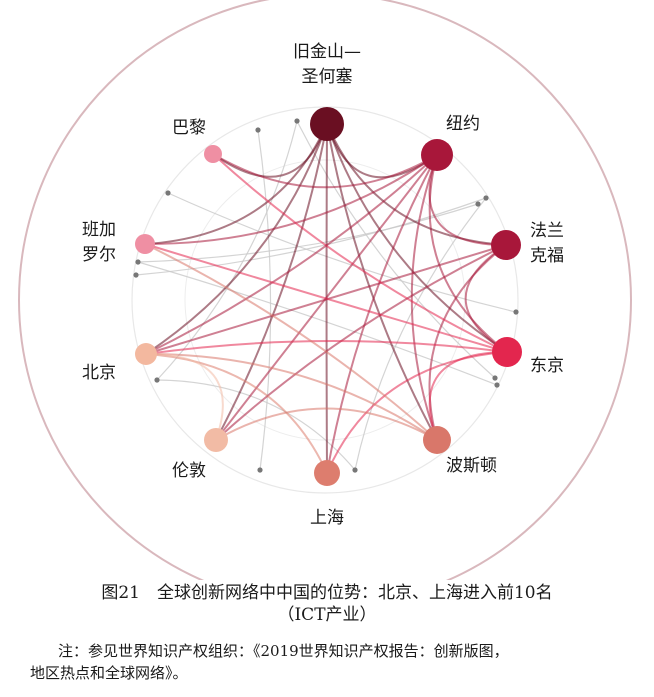  Describe the element at coordinates (506, 245) in the screenshot. I see `node-ff` at that location.